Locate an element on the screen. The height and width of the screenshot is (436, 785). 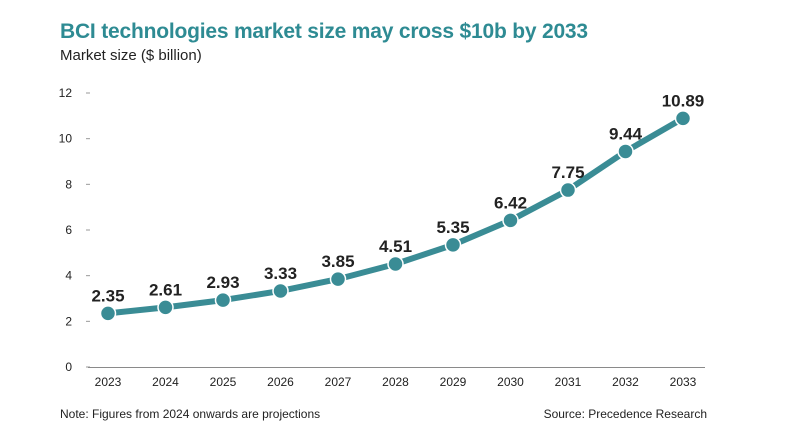
x-tick-label: 2023 is located at coordinates (108, 382).